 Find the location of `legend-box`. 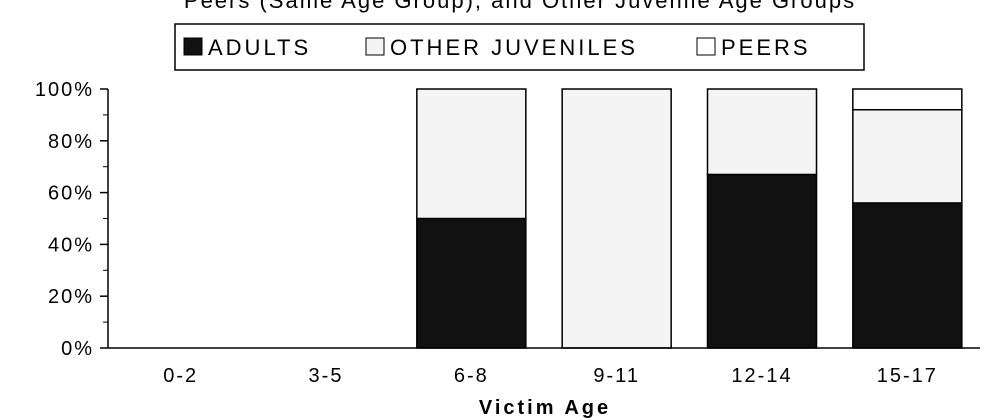

legend-box is located at coordinates (519, 47).